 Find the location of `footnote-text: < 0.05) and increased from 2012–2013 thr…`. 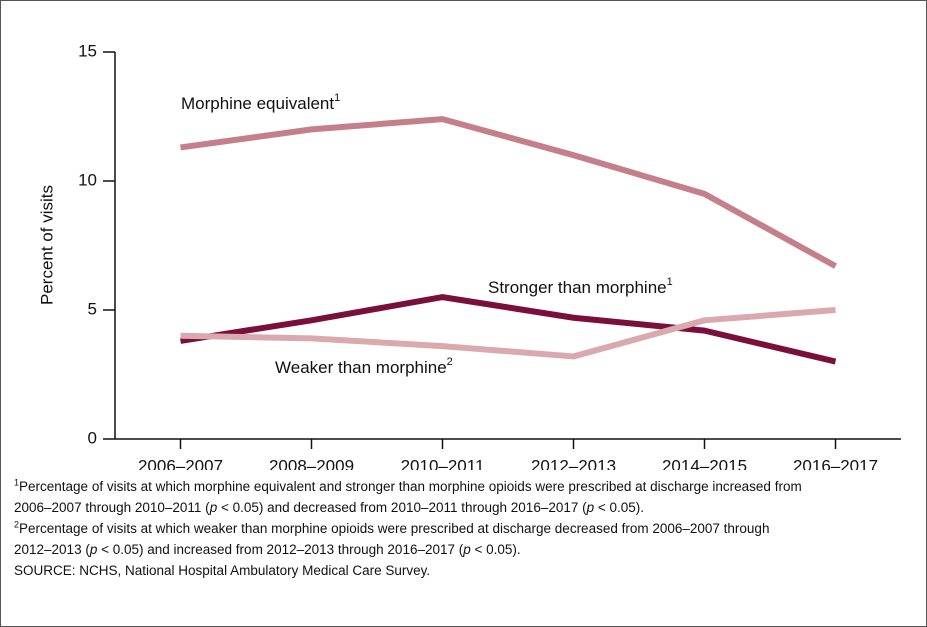

footnote-text: < 0.05) and increased from 2012–2013 thr… is located at coordinates (280, 549).